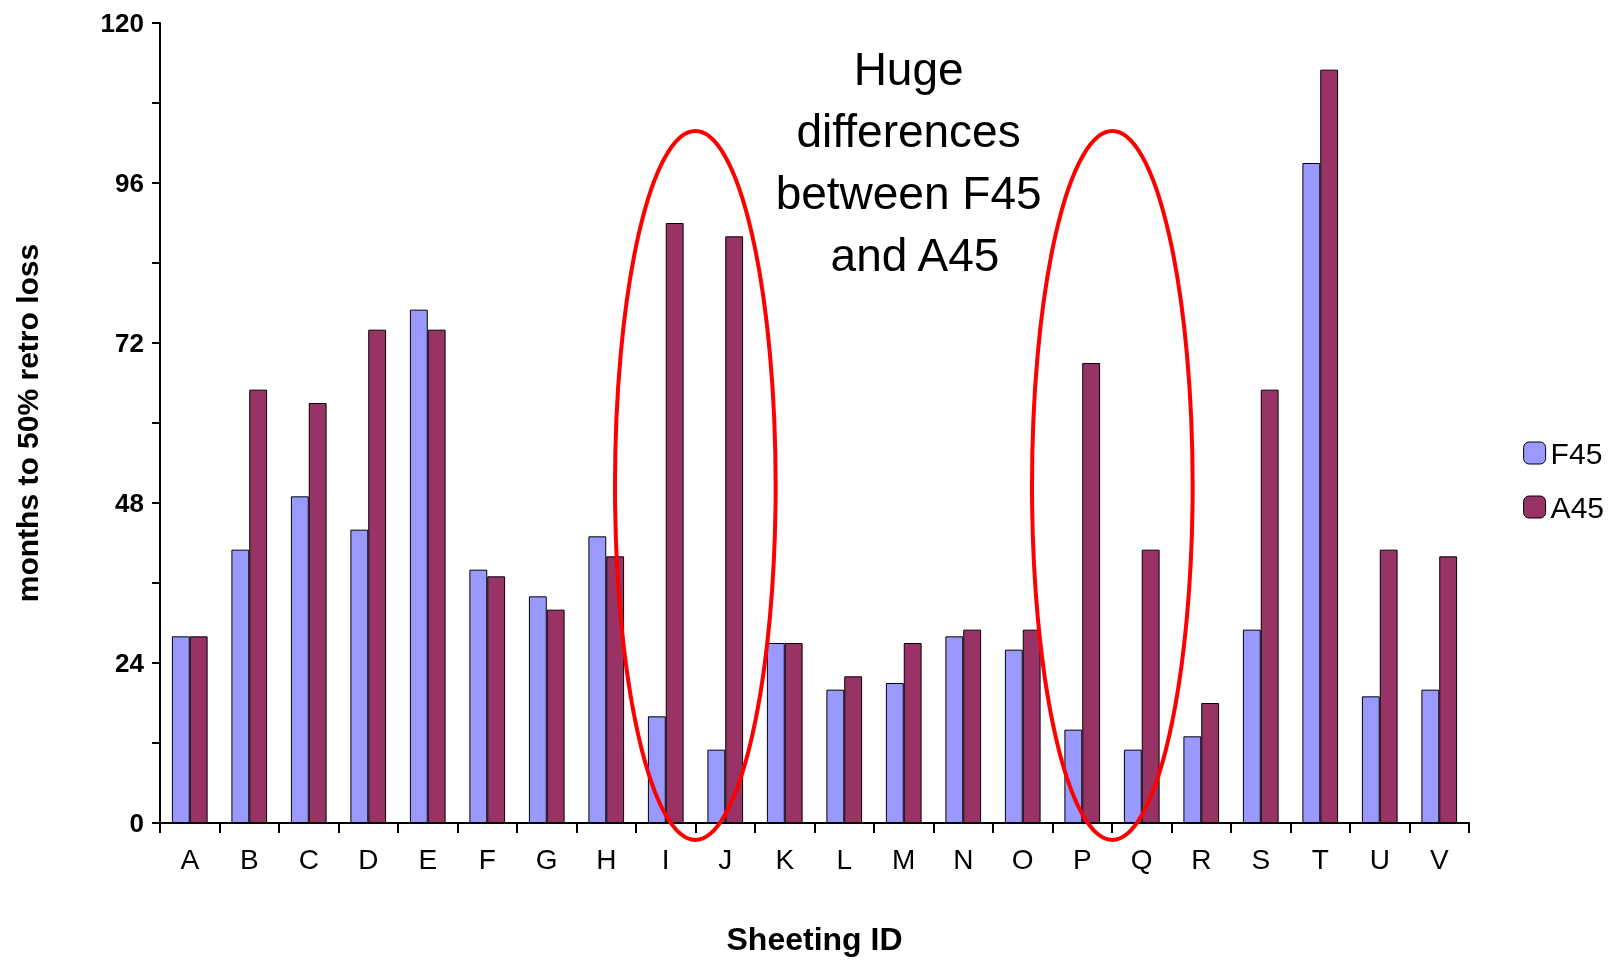 The width and height of the screenshot is (1619, 960). I want to click on x-tick-label: E, so click(428, 859).